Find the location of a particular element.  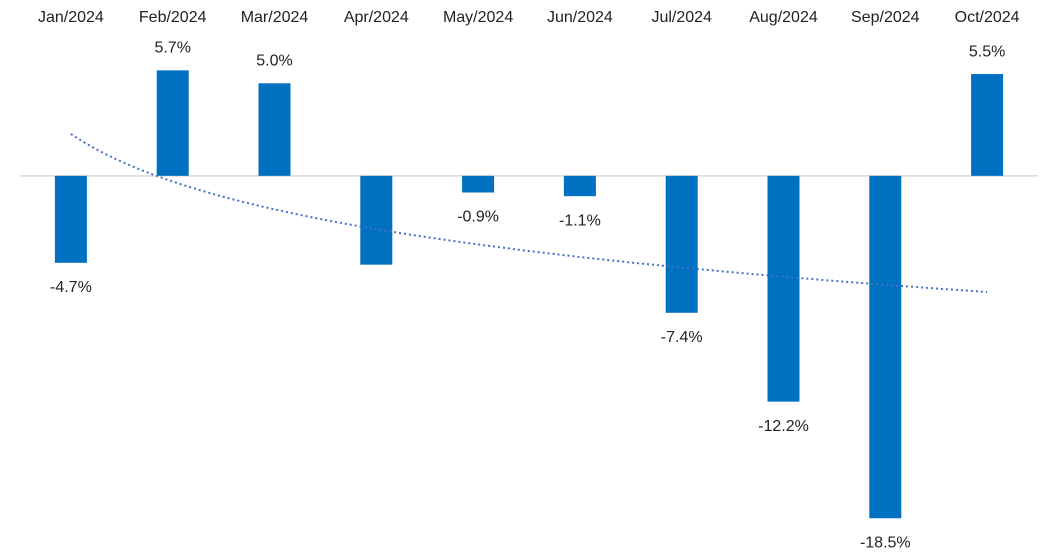

data-label: -12.2% is located at coordinates (783, 426).